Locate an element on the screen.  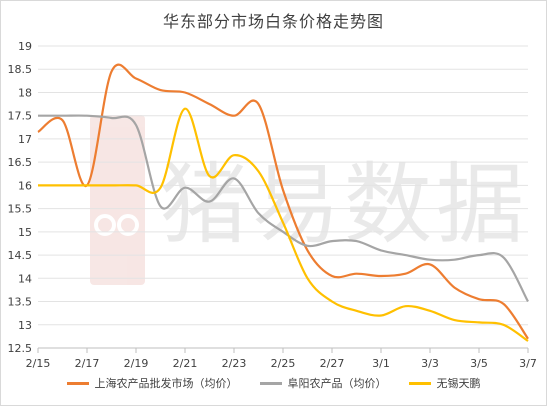
legend-item-3: 无锡天鹏 is located at coordinates (444, 383).